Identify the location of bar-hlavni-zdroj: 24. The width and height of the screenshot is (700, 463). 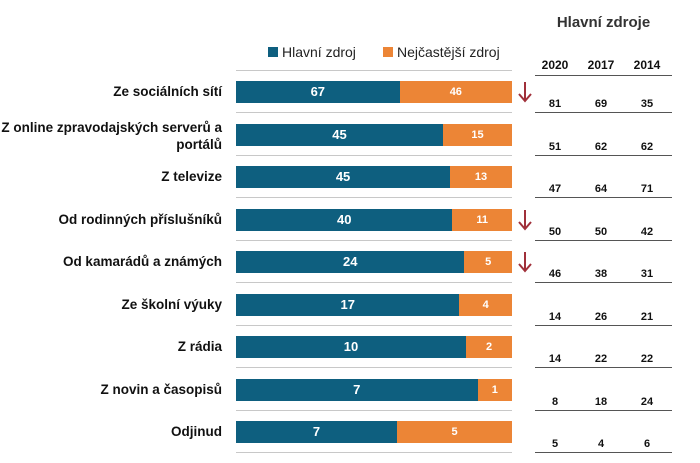
(350, 262).